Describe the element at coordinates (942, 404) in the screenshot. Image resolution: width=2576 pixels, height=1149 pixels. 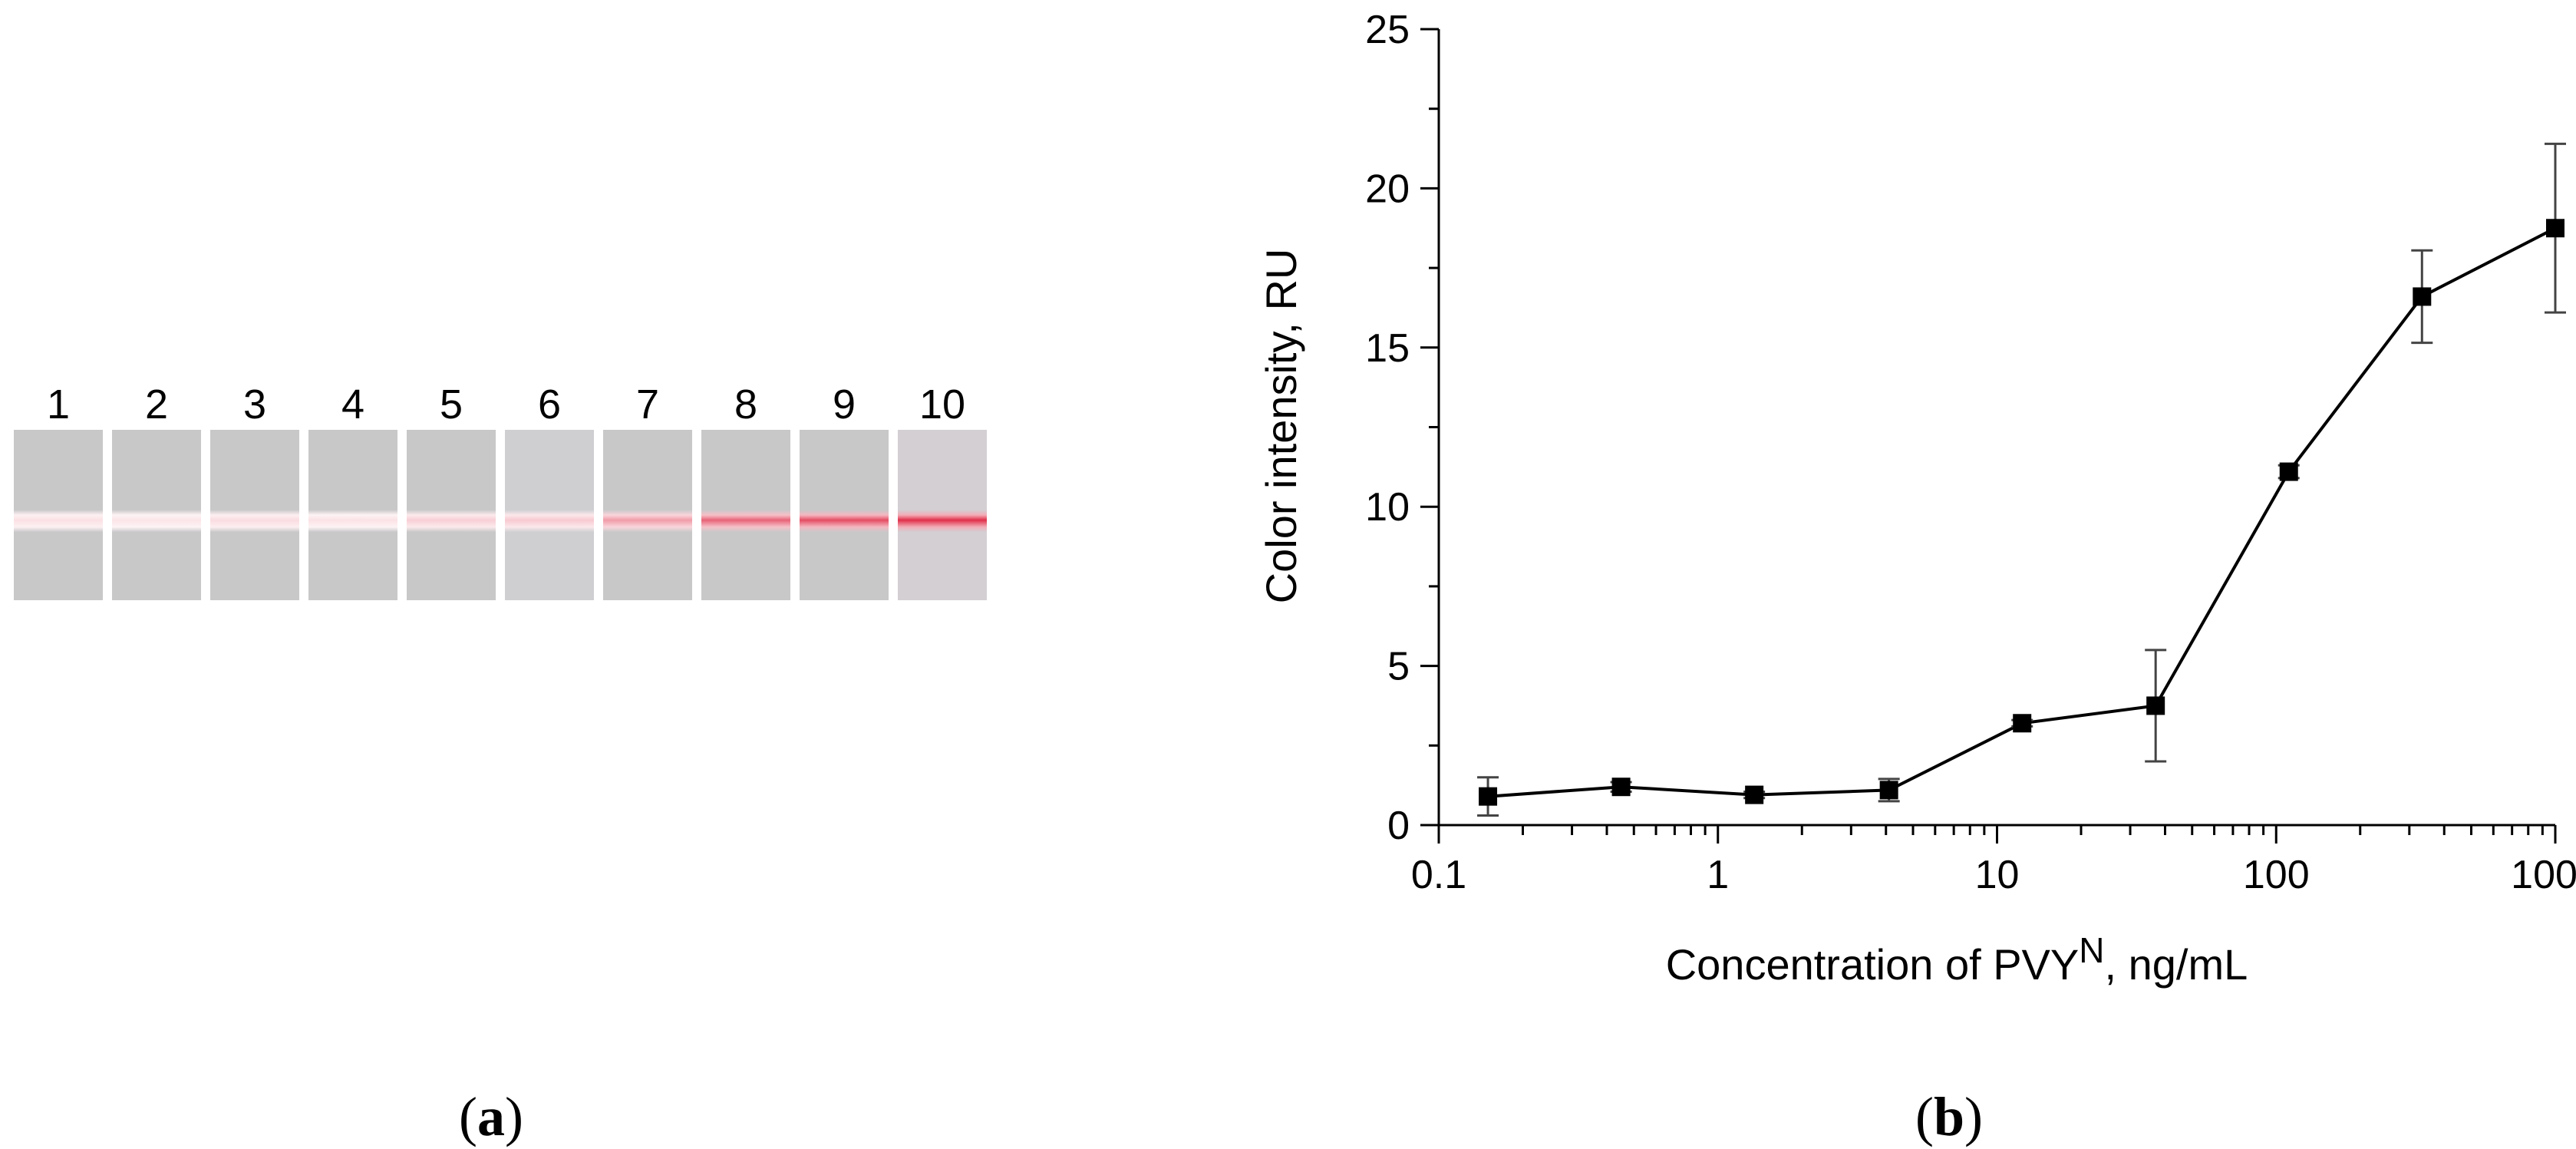
I see `strip-label-10: 10` at that location.